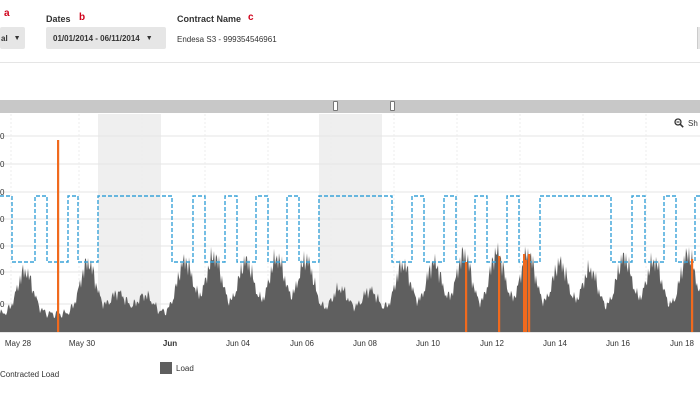 The width and height of the screenshot is (700, 415). What do you see at coordinates (166, 368) in the screenshot?
I see `legend-load-swatch` at bounding box center [166, 368].